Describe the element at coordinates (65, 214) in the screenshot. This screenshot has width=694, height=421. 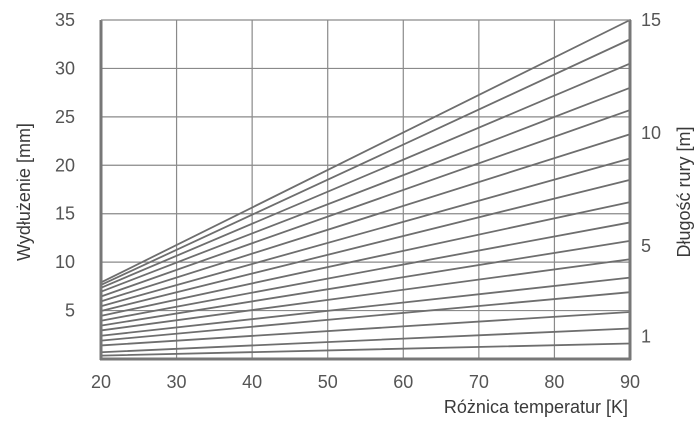
I see `y-tick-label: 15` at that location.